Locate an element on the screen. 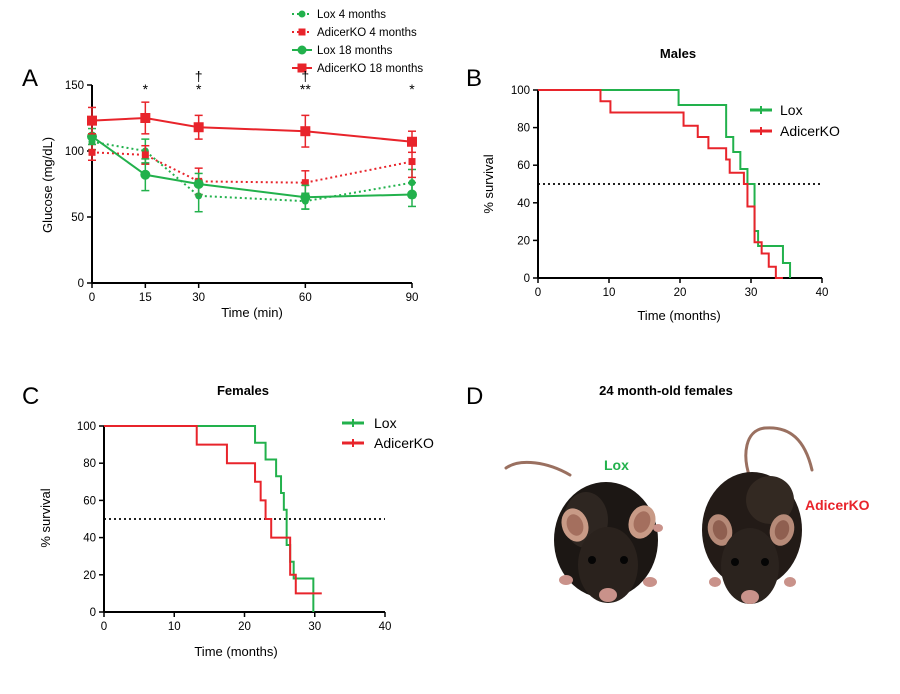 The width and height of the screenshot is (900, 694). series-lox-4-months is located at coordinates (252, 173).